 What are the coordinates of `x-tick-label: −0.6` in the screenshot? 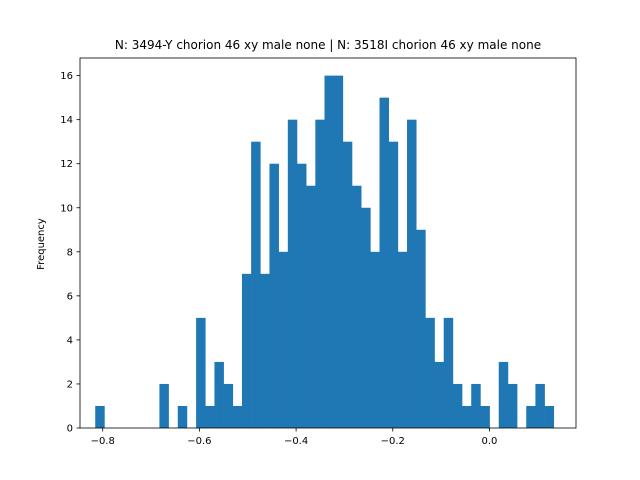 It's located at (199, 441).